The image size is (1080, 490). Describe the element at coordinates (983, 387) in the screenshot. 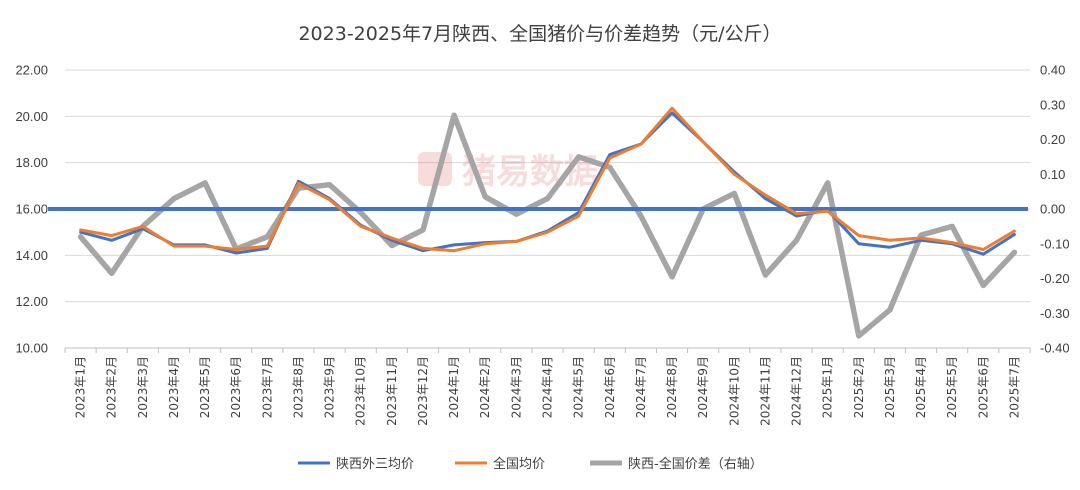

I see `x-tick-label: 2025年6月` at that location.